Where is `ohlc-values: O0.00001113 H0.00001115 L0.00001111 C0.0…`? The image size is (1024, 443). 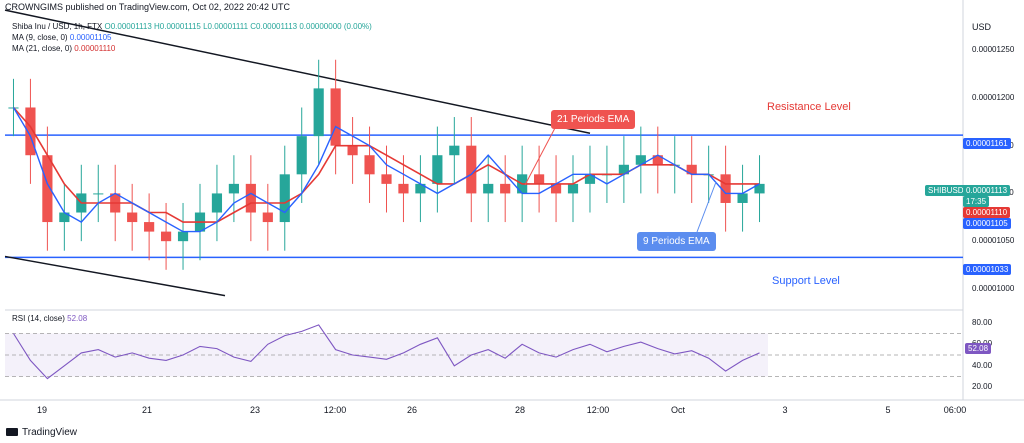
ohlc-values: O0.00001113 H0.00001115 L0.00001111 C0.0… is located at coordinates (238, 26).